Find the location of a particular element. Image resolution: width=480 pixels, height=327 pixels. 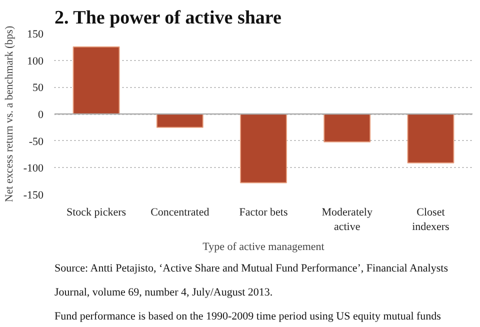

x-axis-title: Type of active management is located at coordinates (263, 246).